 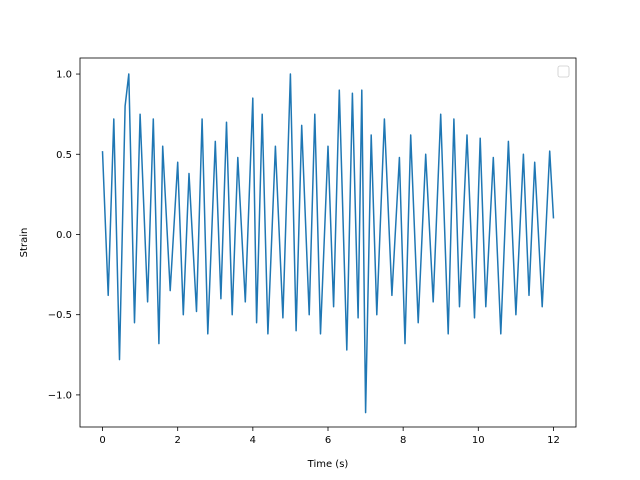 I want to click on y-tick-label: 0.0, so click(x=64, y=235).